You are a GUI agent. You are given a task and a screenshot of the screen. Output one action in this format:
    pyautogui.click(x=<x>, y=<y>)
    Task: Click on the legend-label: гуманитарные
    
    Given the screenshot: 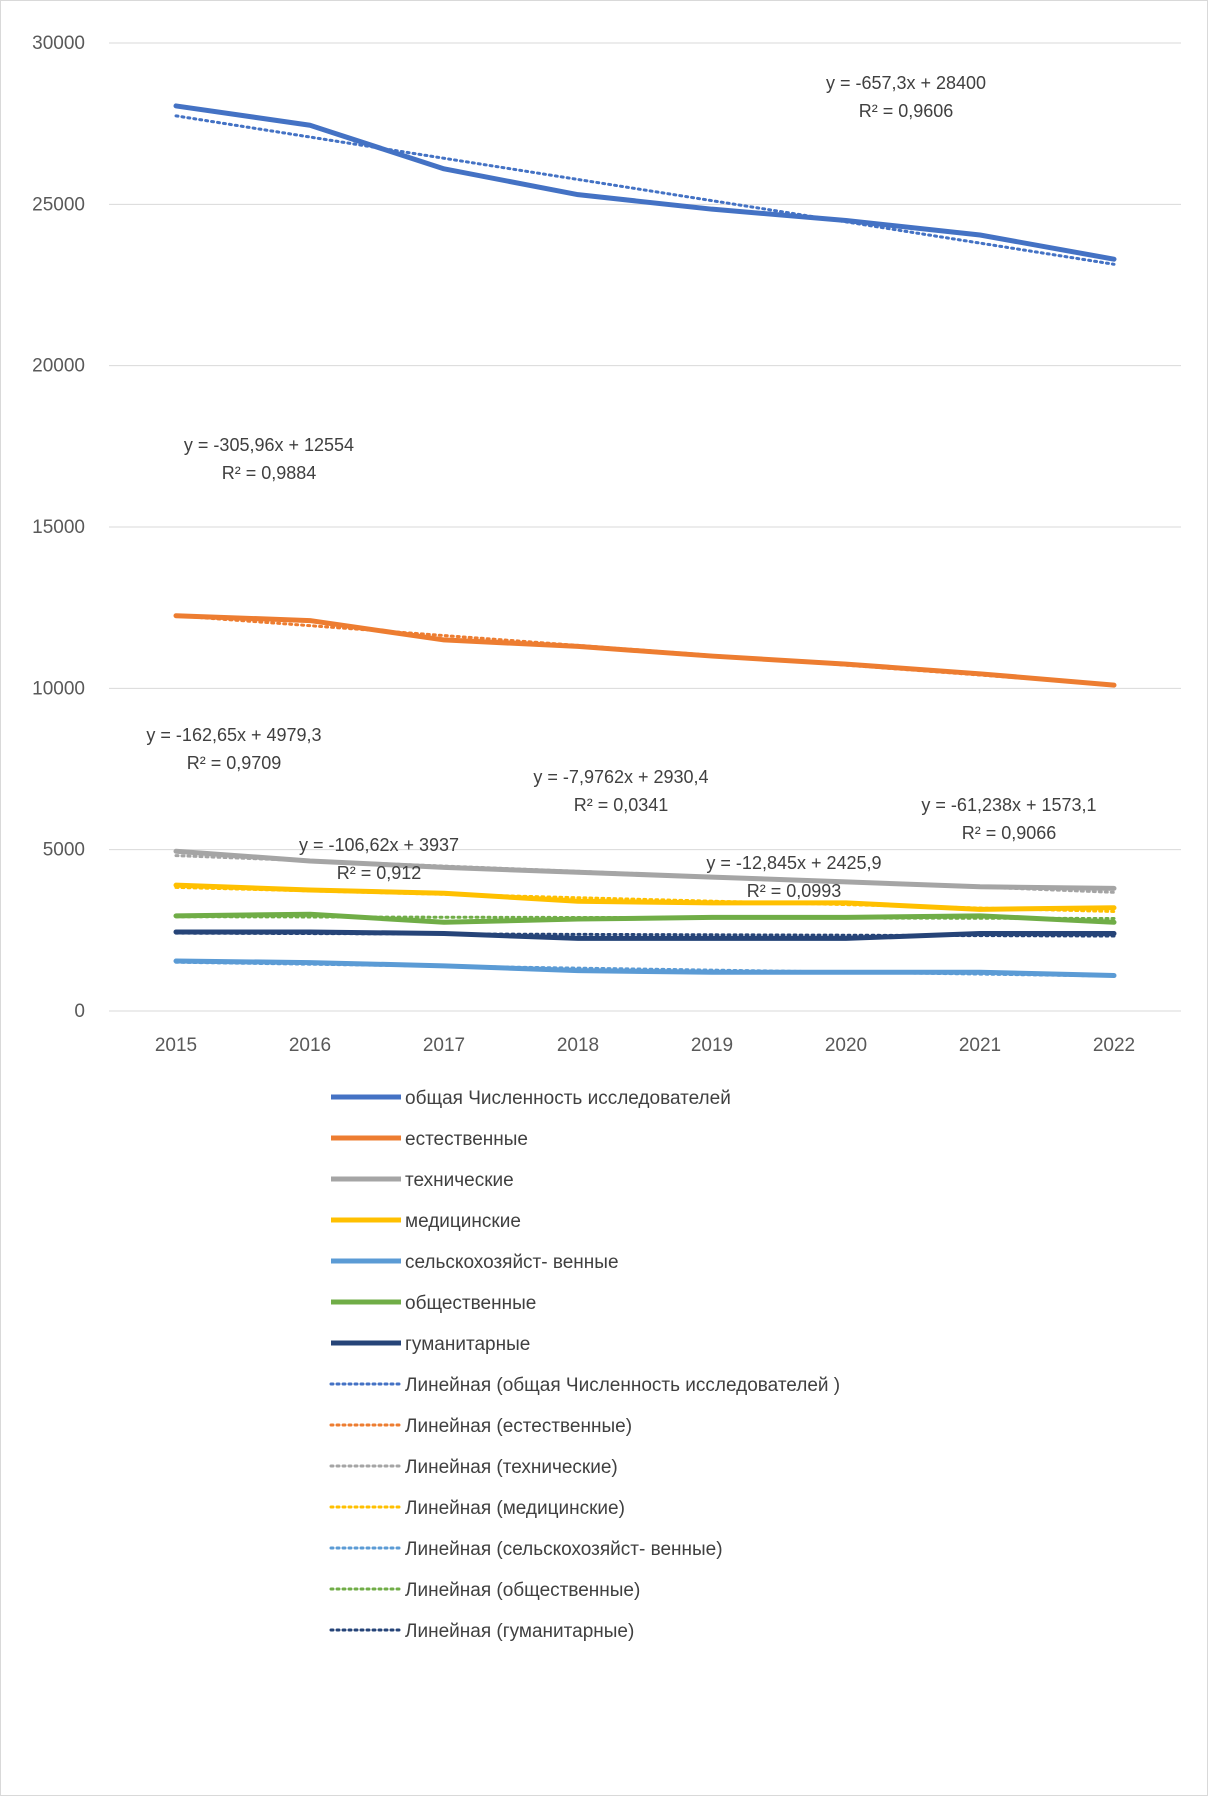 What is the action you would take?
    pyautogui.click(x=467, y=1344)
    